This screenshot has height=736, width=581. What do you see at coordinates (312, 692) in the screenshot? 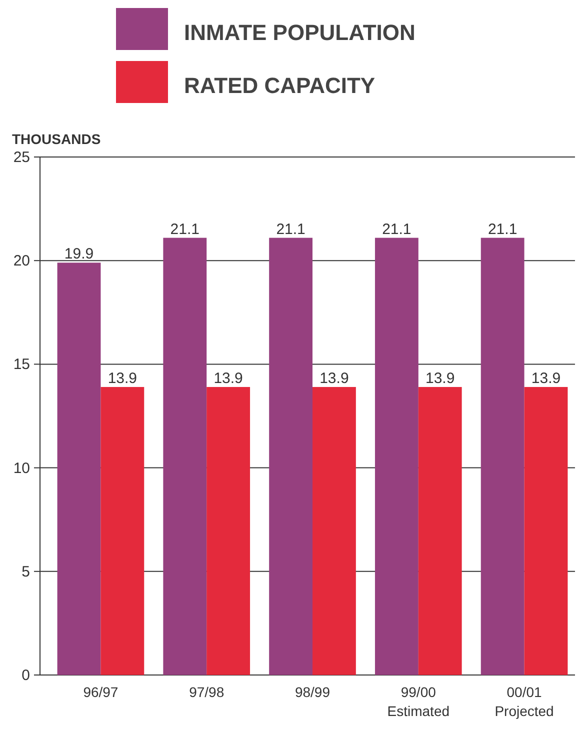
I see `x-tick-label: 98/99` at bounding box center [312, 692].